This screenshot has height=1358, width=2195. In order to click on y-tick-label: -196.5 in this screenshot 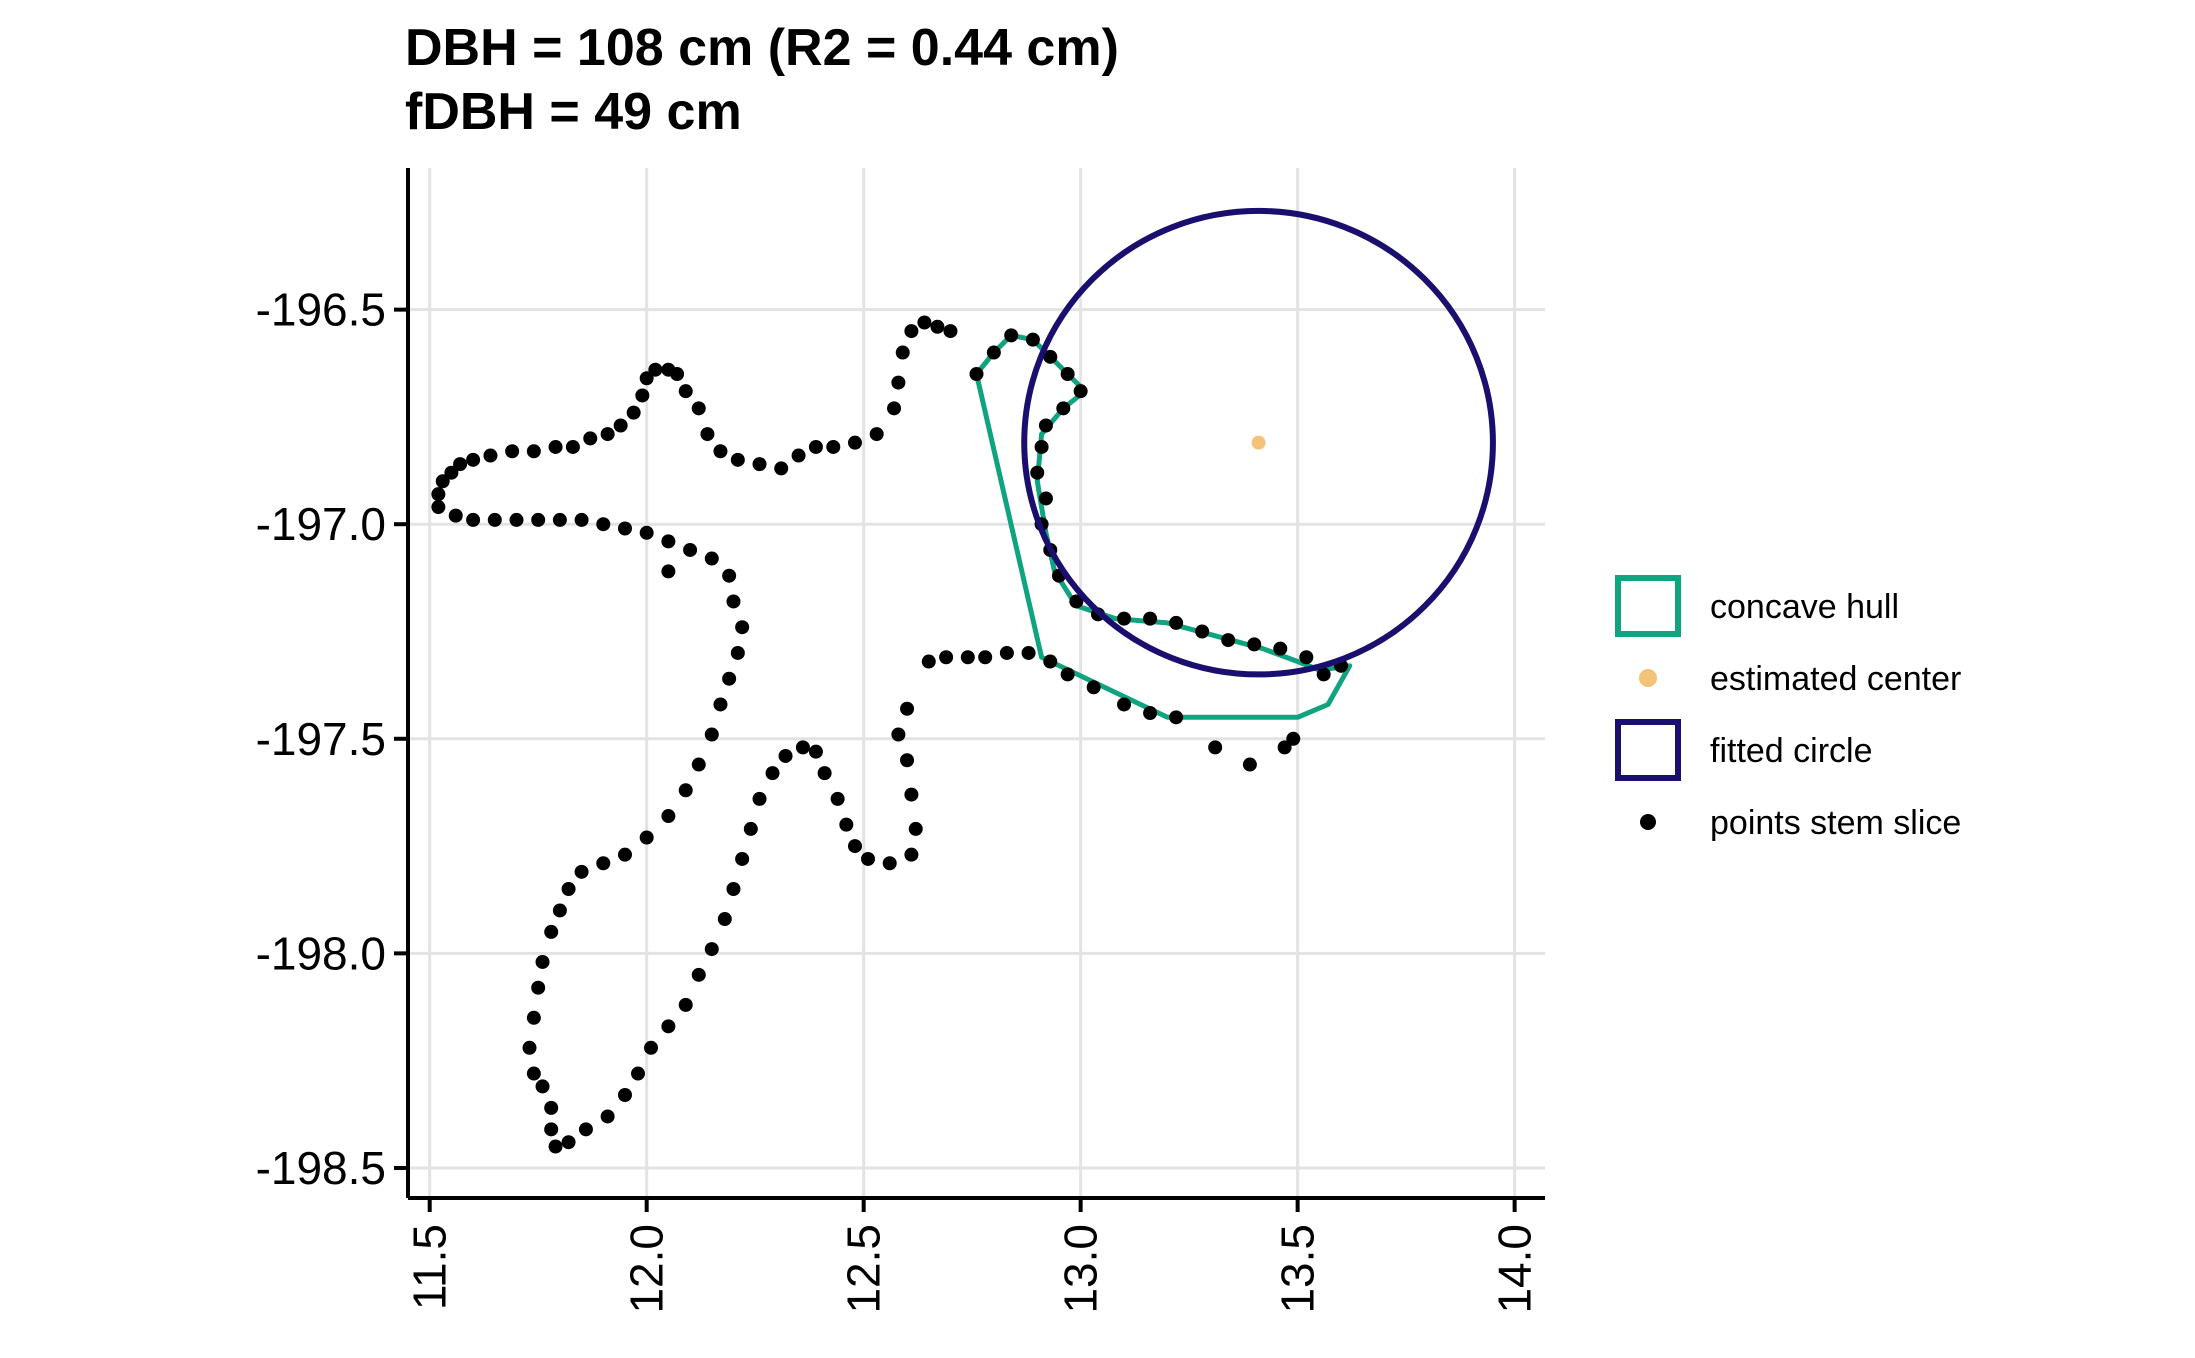, I will do `click(321, 310)`.